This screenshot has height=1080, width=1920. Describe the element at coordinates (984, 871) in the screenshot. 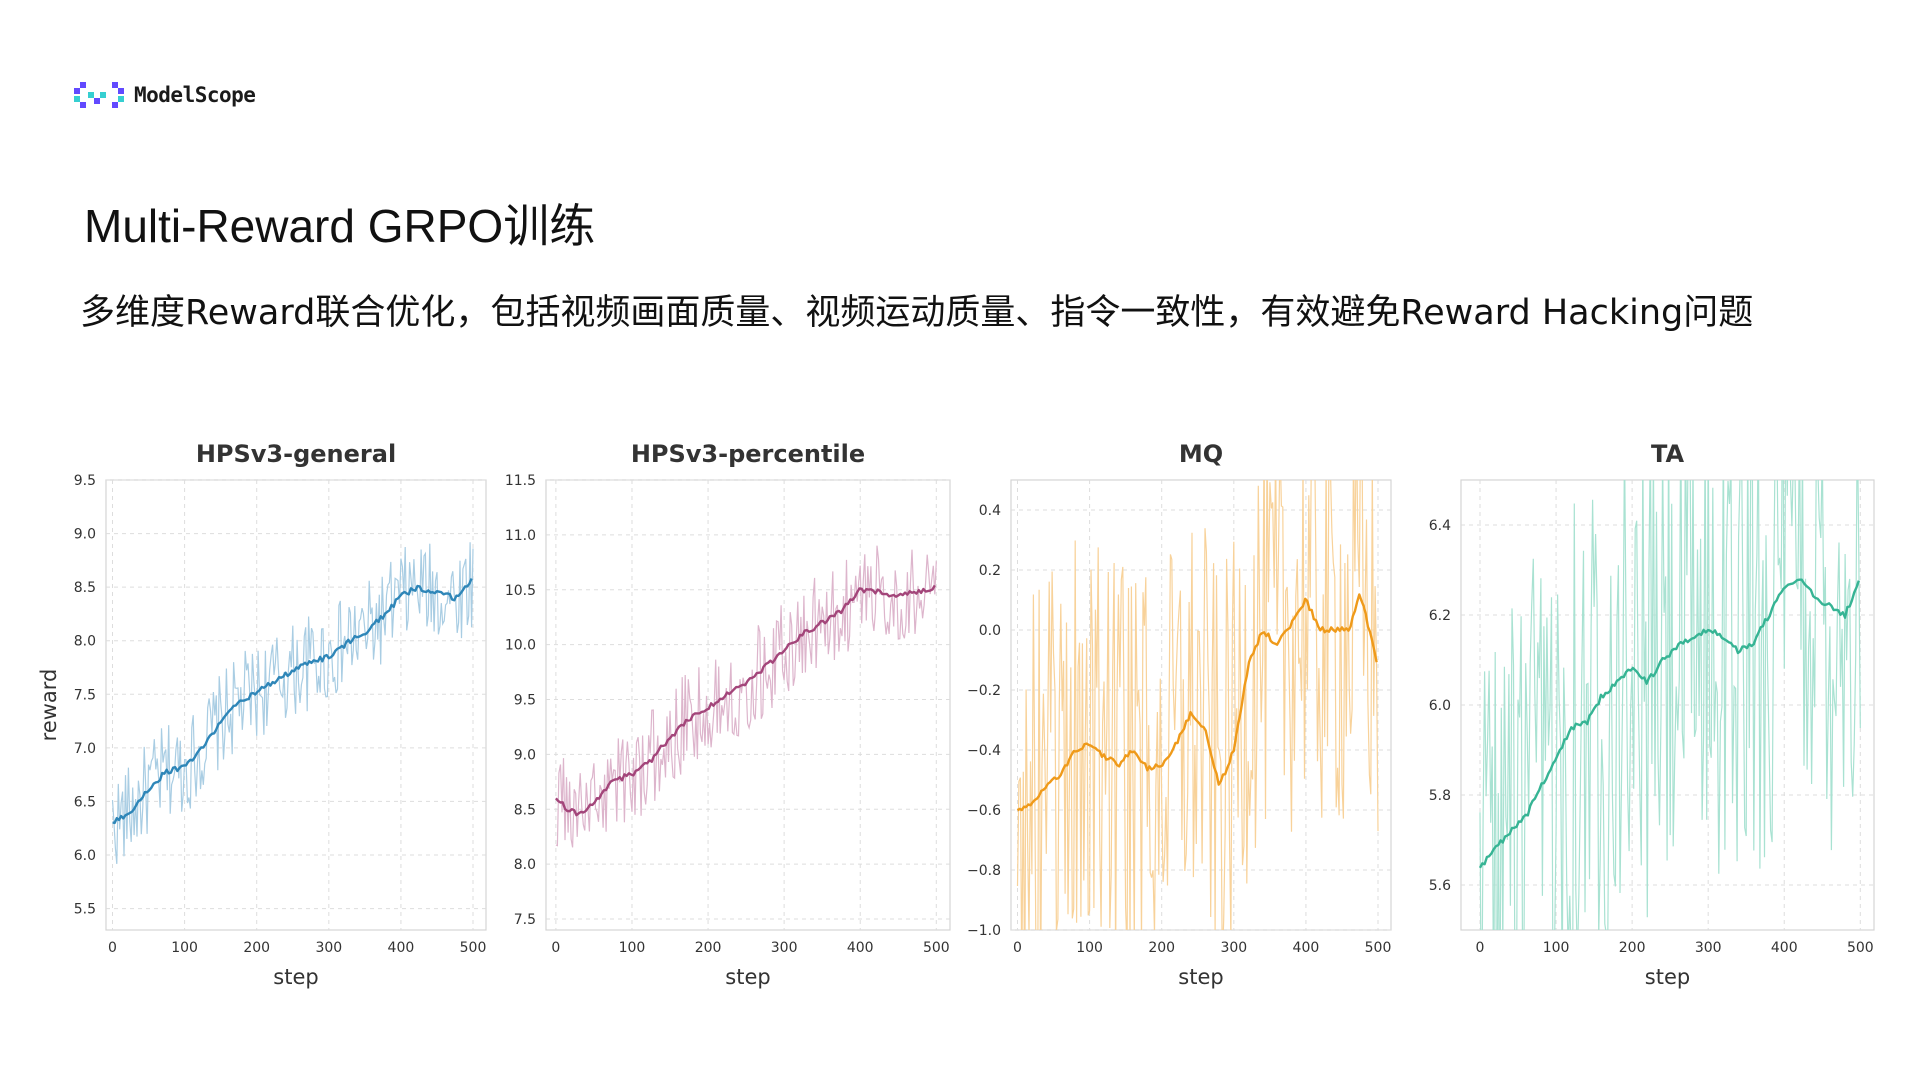

I see `y-tick-label: −0.8` at that location.